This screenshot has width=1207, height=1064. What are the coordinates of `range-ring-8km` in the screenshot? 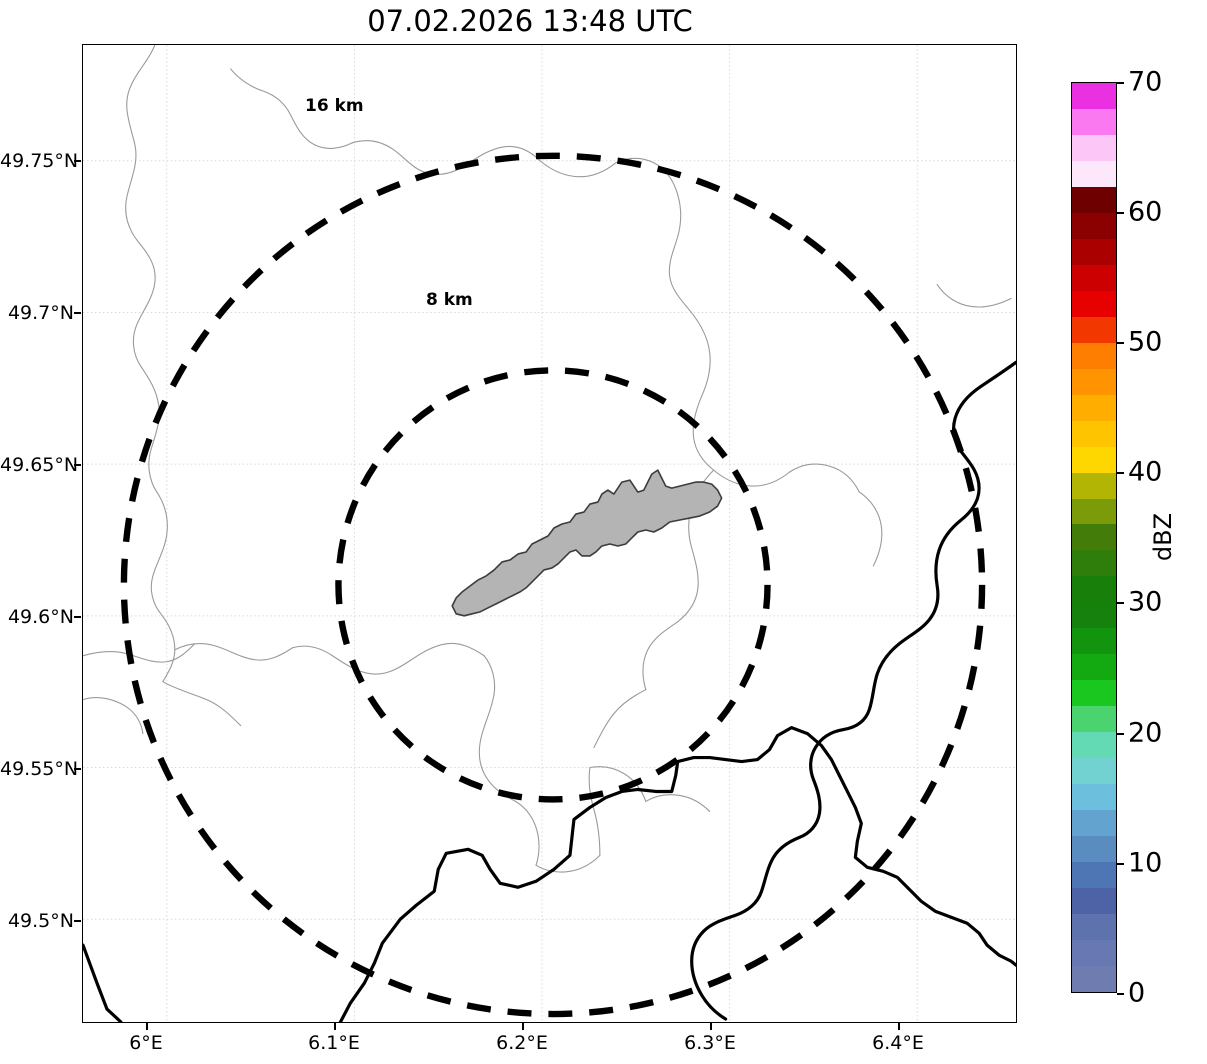 It's located at (553, 585).